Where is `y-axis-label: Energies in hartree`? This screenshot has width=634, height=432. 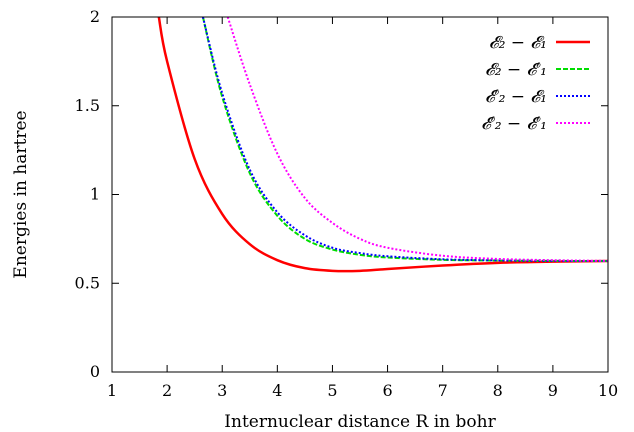 y-axis-label: Energies in hartree is located at coordinates (21, 194).